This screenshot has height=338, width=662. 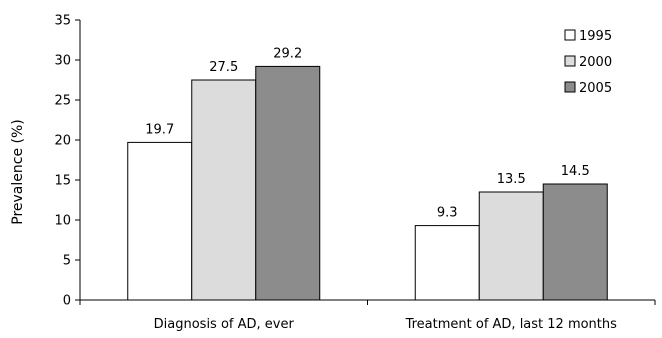 I want to click on bar-2005-diagnosis, so click(x=288, y=183).